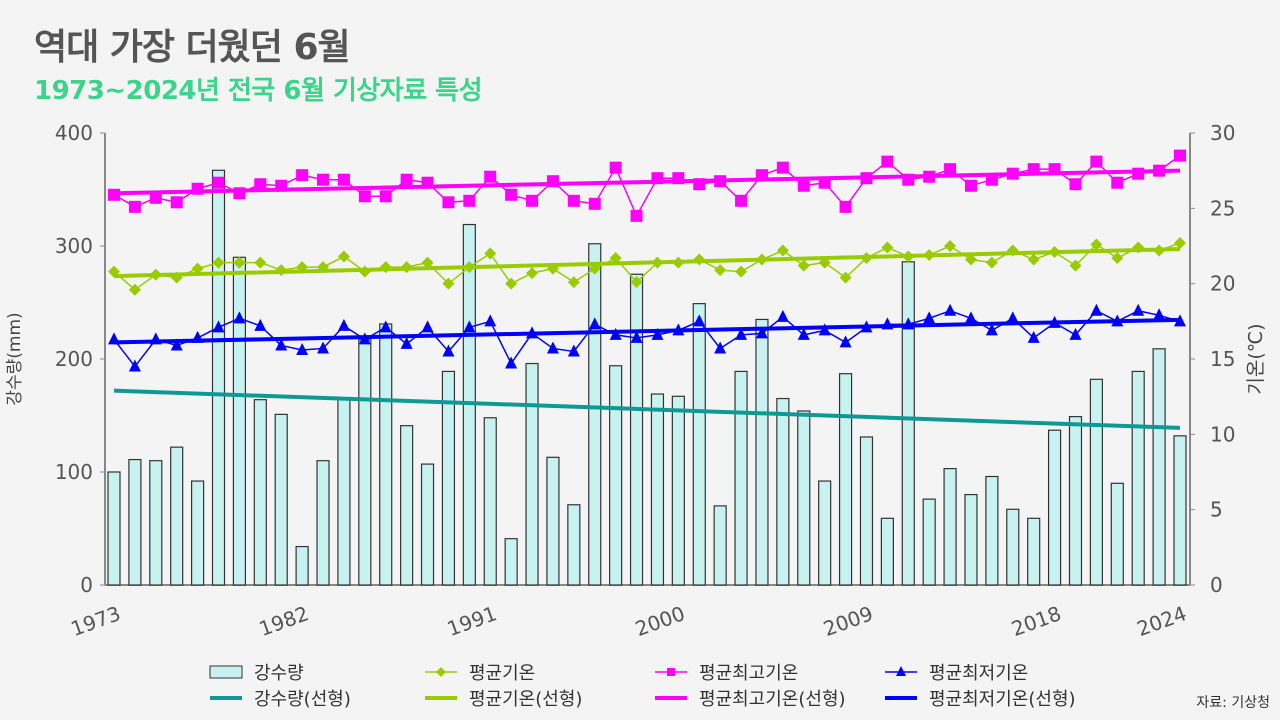 The width and height of the screenshot is (1280, 720). What do you see at coordinates (978, 673) in the screenshot?
I see `legend-label: 평균최저기온` at bounding box center [978, 673].